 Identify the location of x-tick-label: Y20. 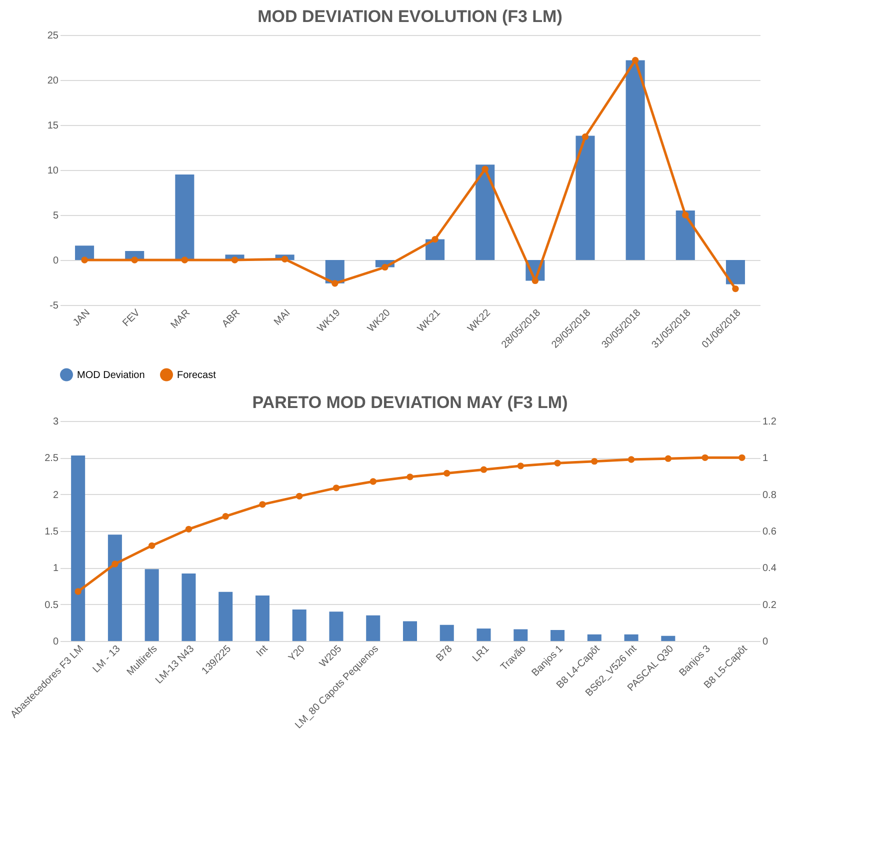
(297, 653).